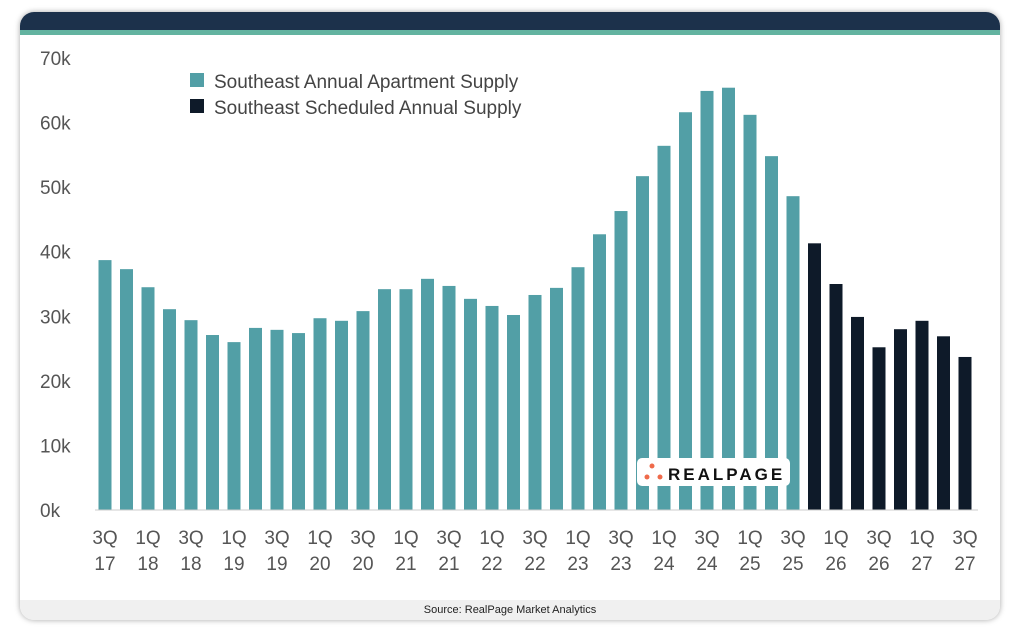  I want to click on y-tick-label: 20k, so click(55, 382).